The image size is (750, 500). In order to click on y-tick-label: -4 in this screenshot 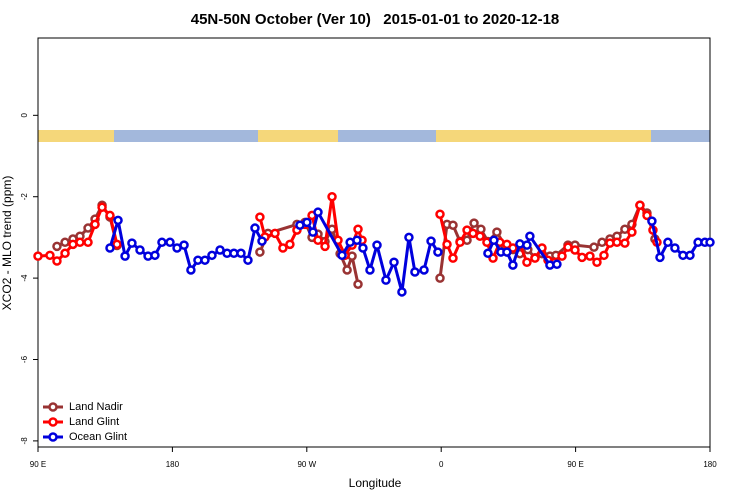, I will do `click(24, 278)`.